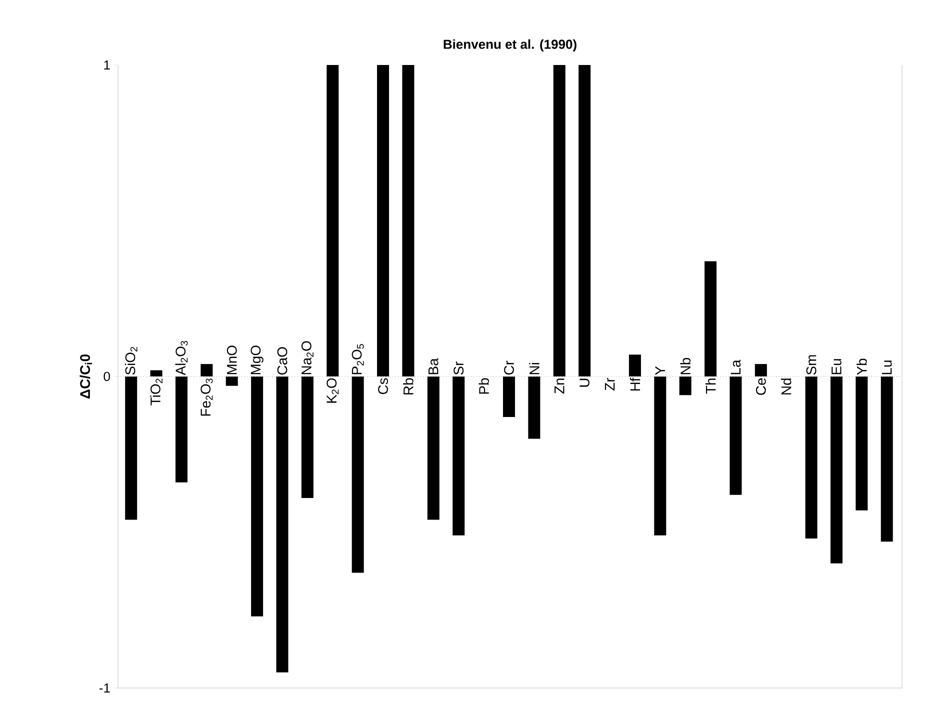 This screenshot has height=711, width=930. Describe the element at coordinates (86, 376) in the screenshot. I see `y-axis-title: ΔC/C$_{i}$0` at that location.